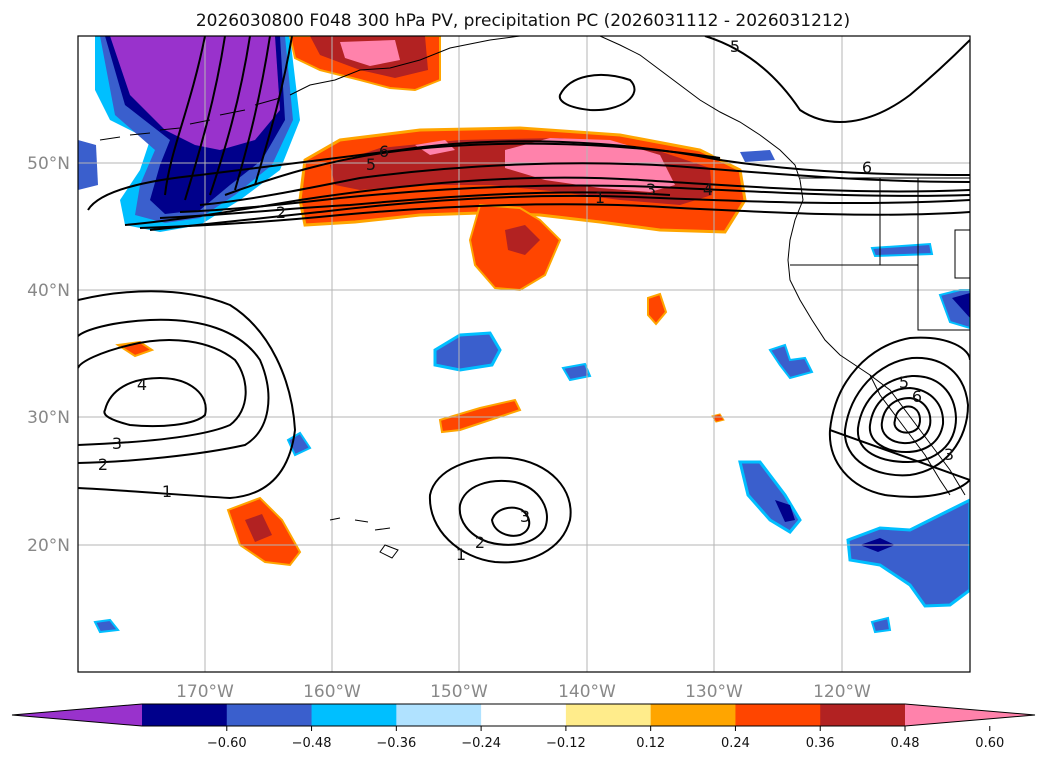  What do you see at coordinates (480, 542) in the screenshot?
I see `contour-label-sub-2: 2` at bounding box center [480, 542].